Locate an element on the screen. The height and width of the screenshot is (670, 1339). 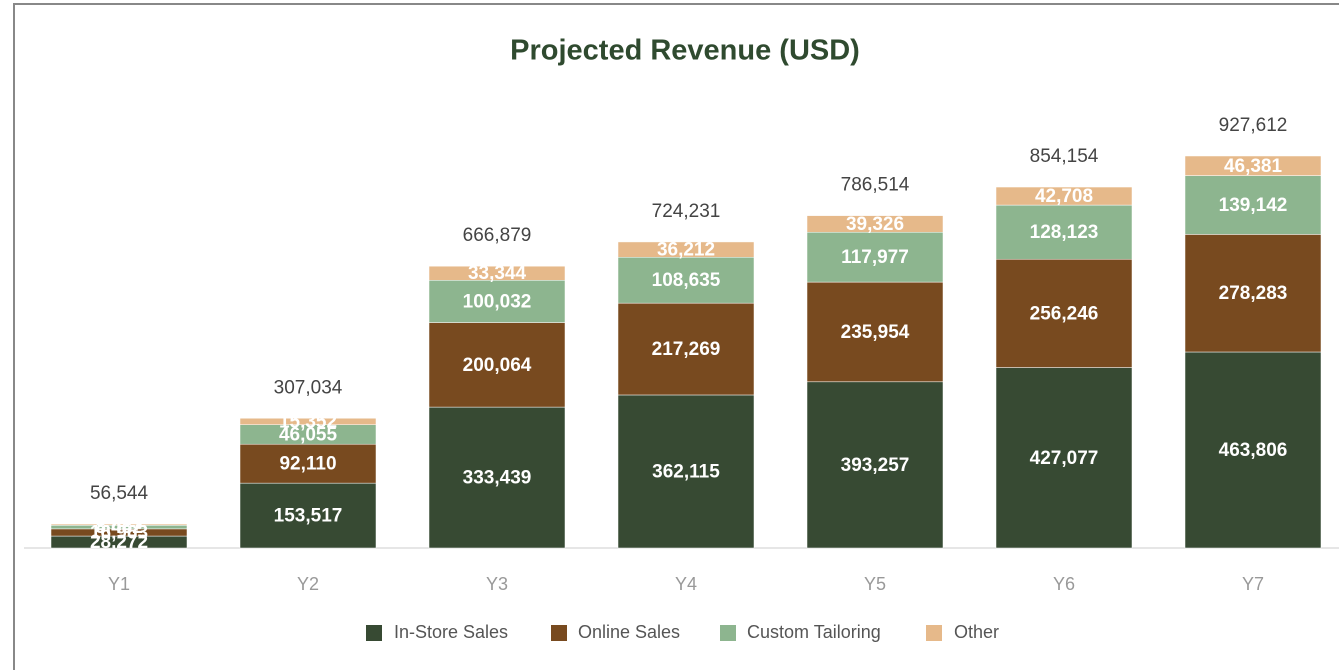
data-label: 463,806 is located at coordinates (1253, 450).